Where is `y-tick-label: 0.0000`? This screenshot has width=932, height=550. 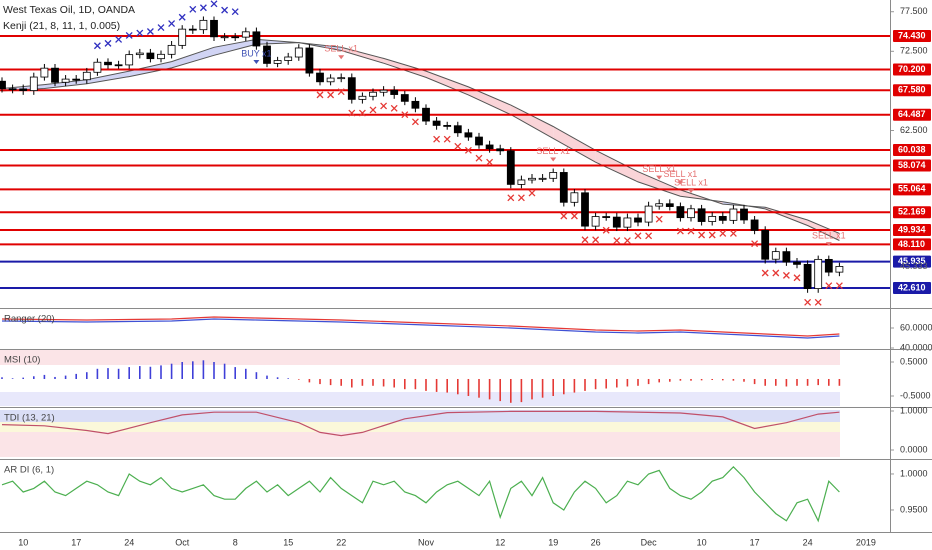
y-tick-label: 0.0000 is located at coordinates (914, 449).